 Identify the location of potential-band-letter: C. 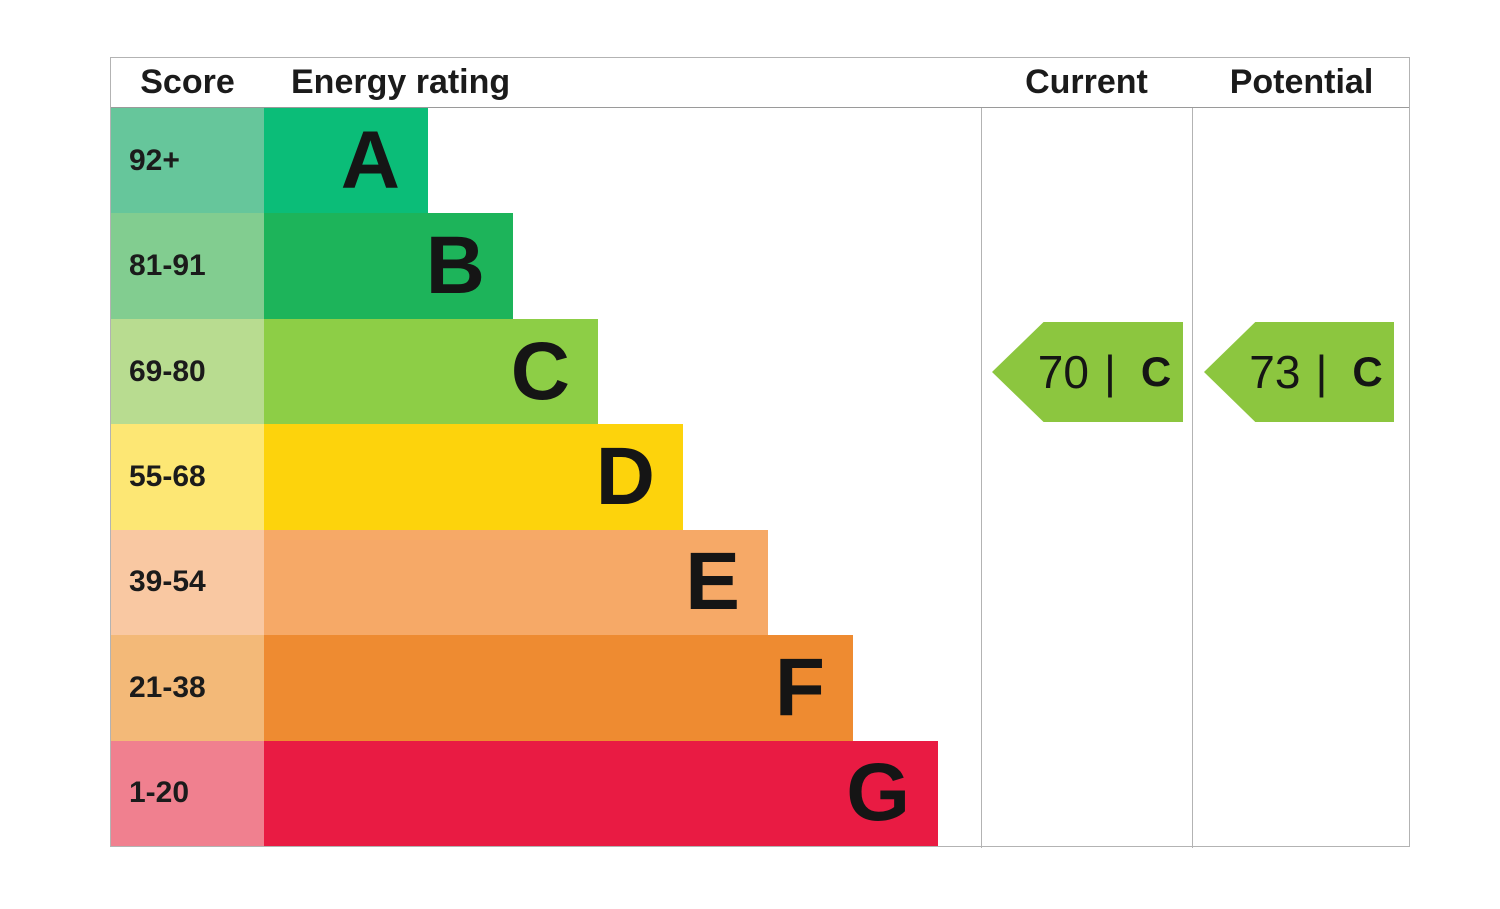
(1367, 371).